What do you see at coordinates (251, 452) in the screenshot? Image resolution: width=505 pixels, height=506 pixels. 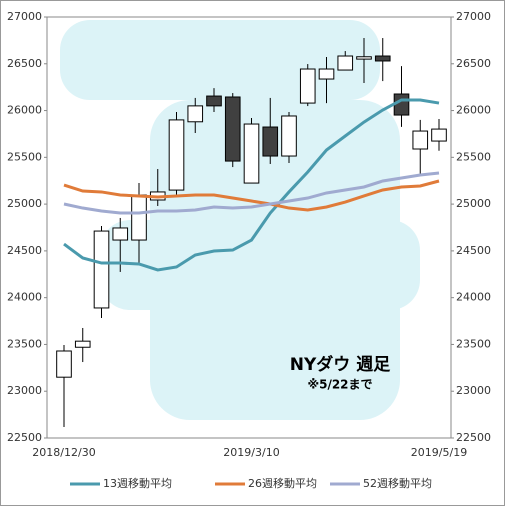 I see `x-tick-label: 2019/3/10` at bounding box center [251, 452].